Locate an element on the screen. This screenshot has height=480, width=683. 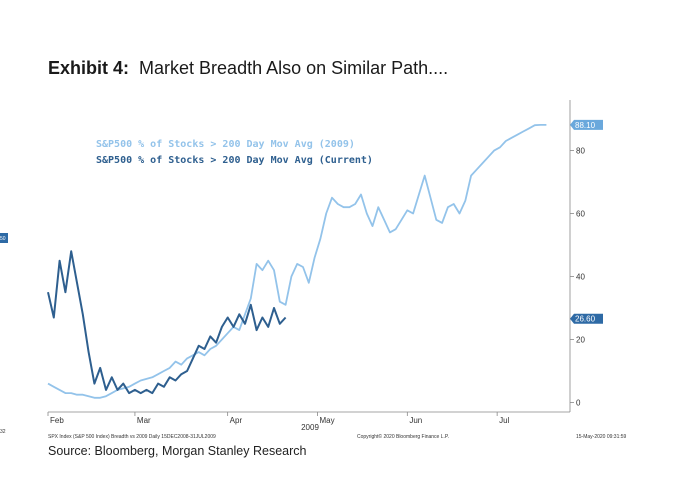
badge-2009-label: 88.10 is located at coordinates (585, 125).